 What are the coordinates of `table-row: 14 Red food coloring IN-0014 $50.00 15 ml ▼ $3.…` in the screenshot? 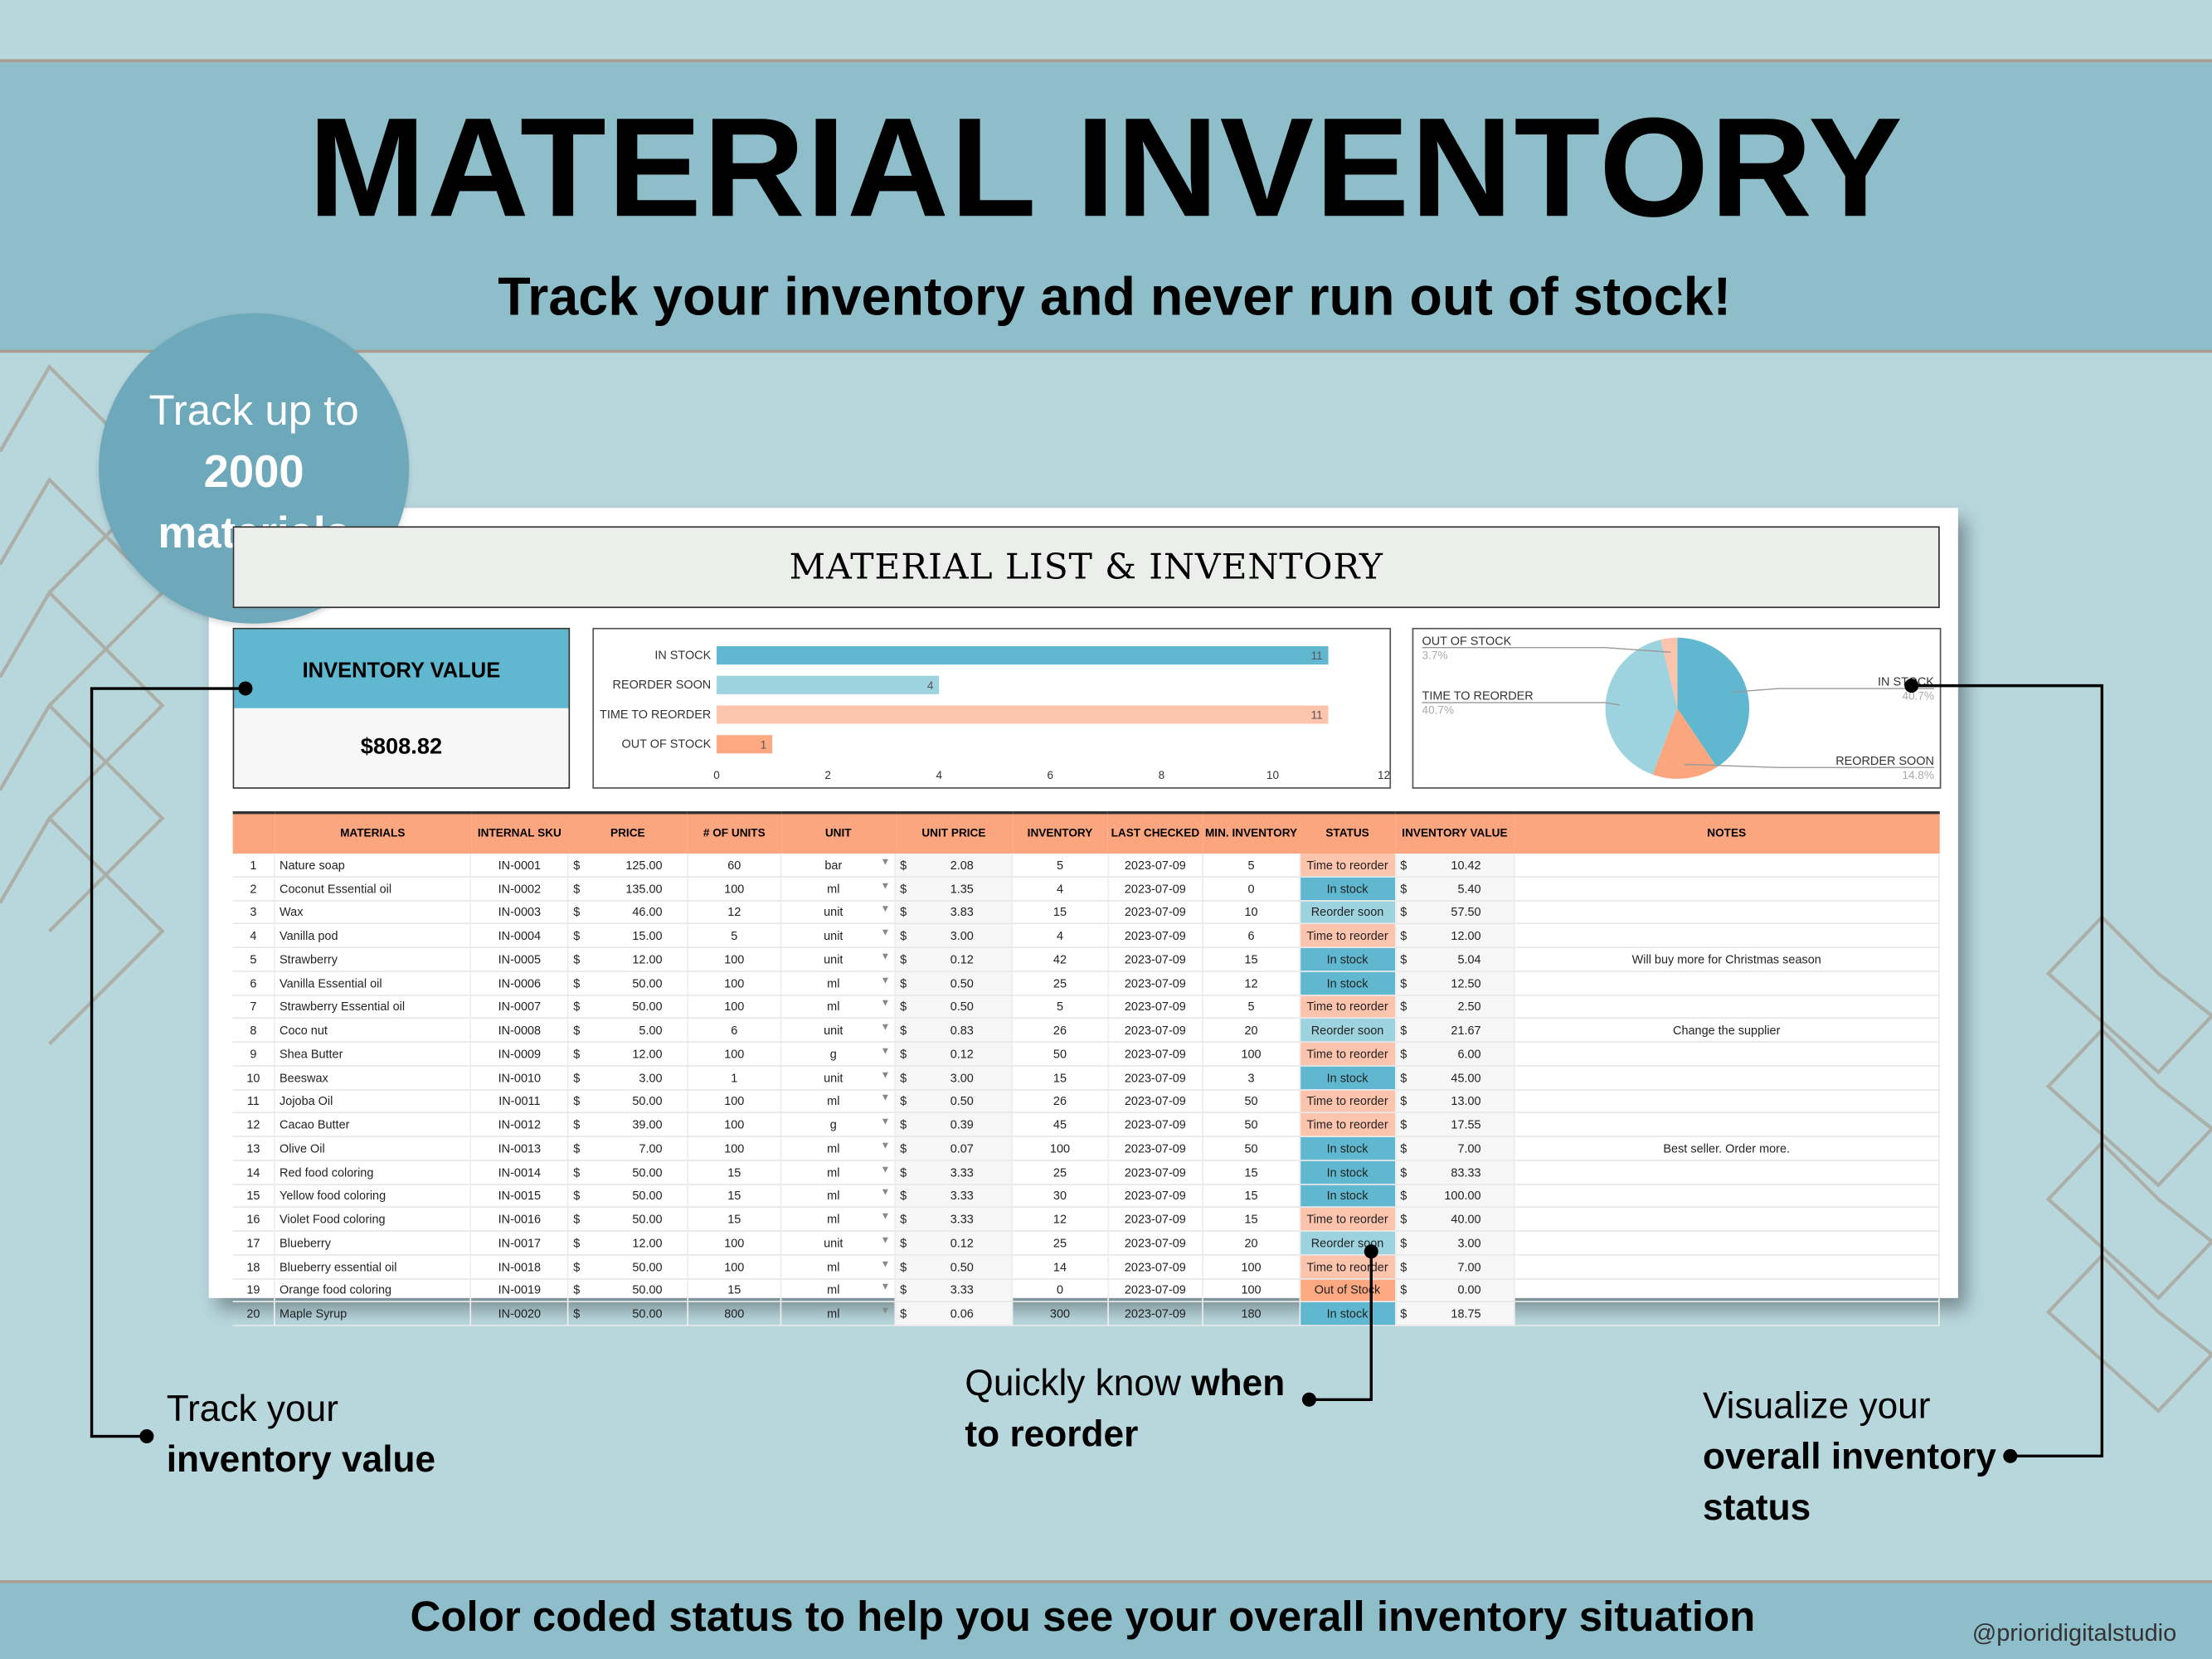 It's located at (1086, 1172).